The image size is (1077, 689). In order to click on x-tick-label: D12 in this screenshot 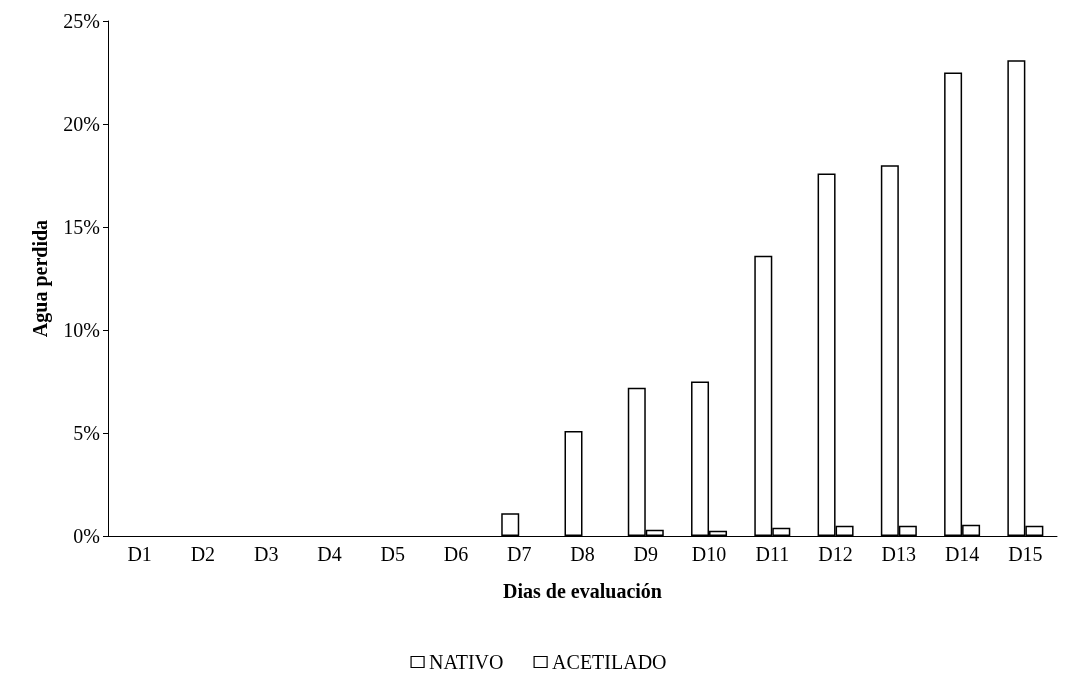, I will do `click(835, 554)`.